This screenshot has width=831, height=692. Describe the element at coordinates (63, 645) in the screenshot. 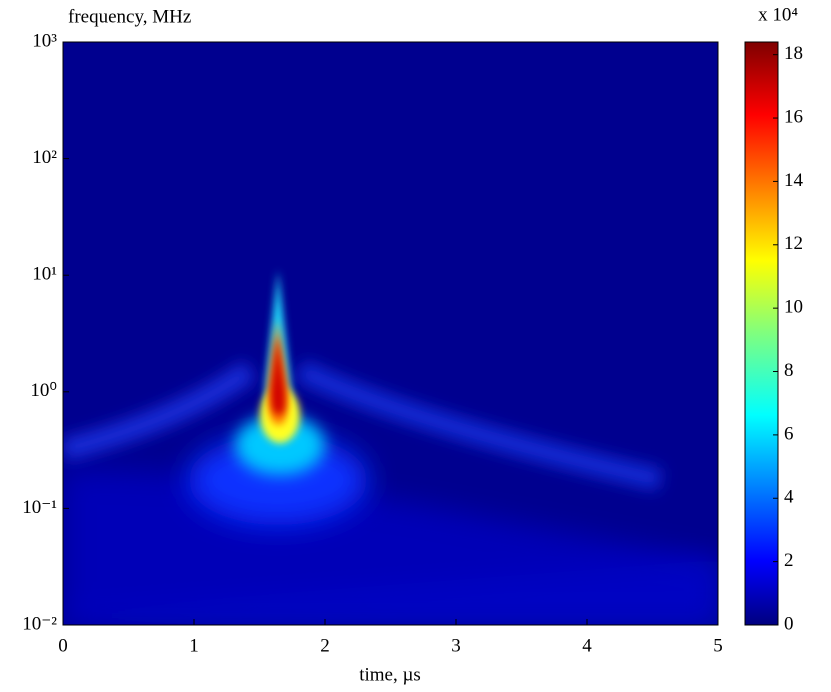

I see `x-tick-label: 0` at that location.